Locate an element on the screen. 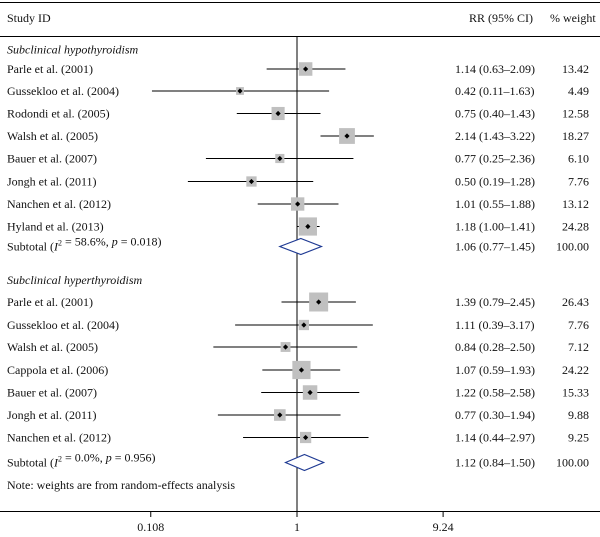  ci-text: 0.77 (0.30–1.94) is located at coordinates (495, 415).